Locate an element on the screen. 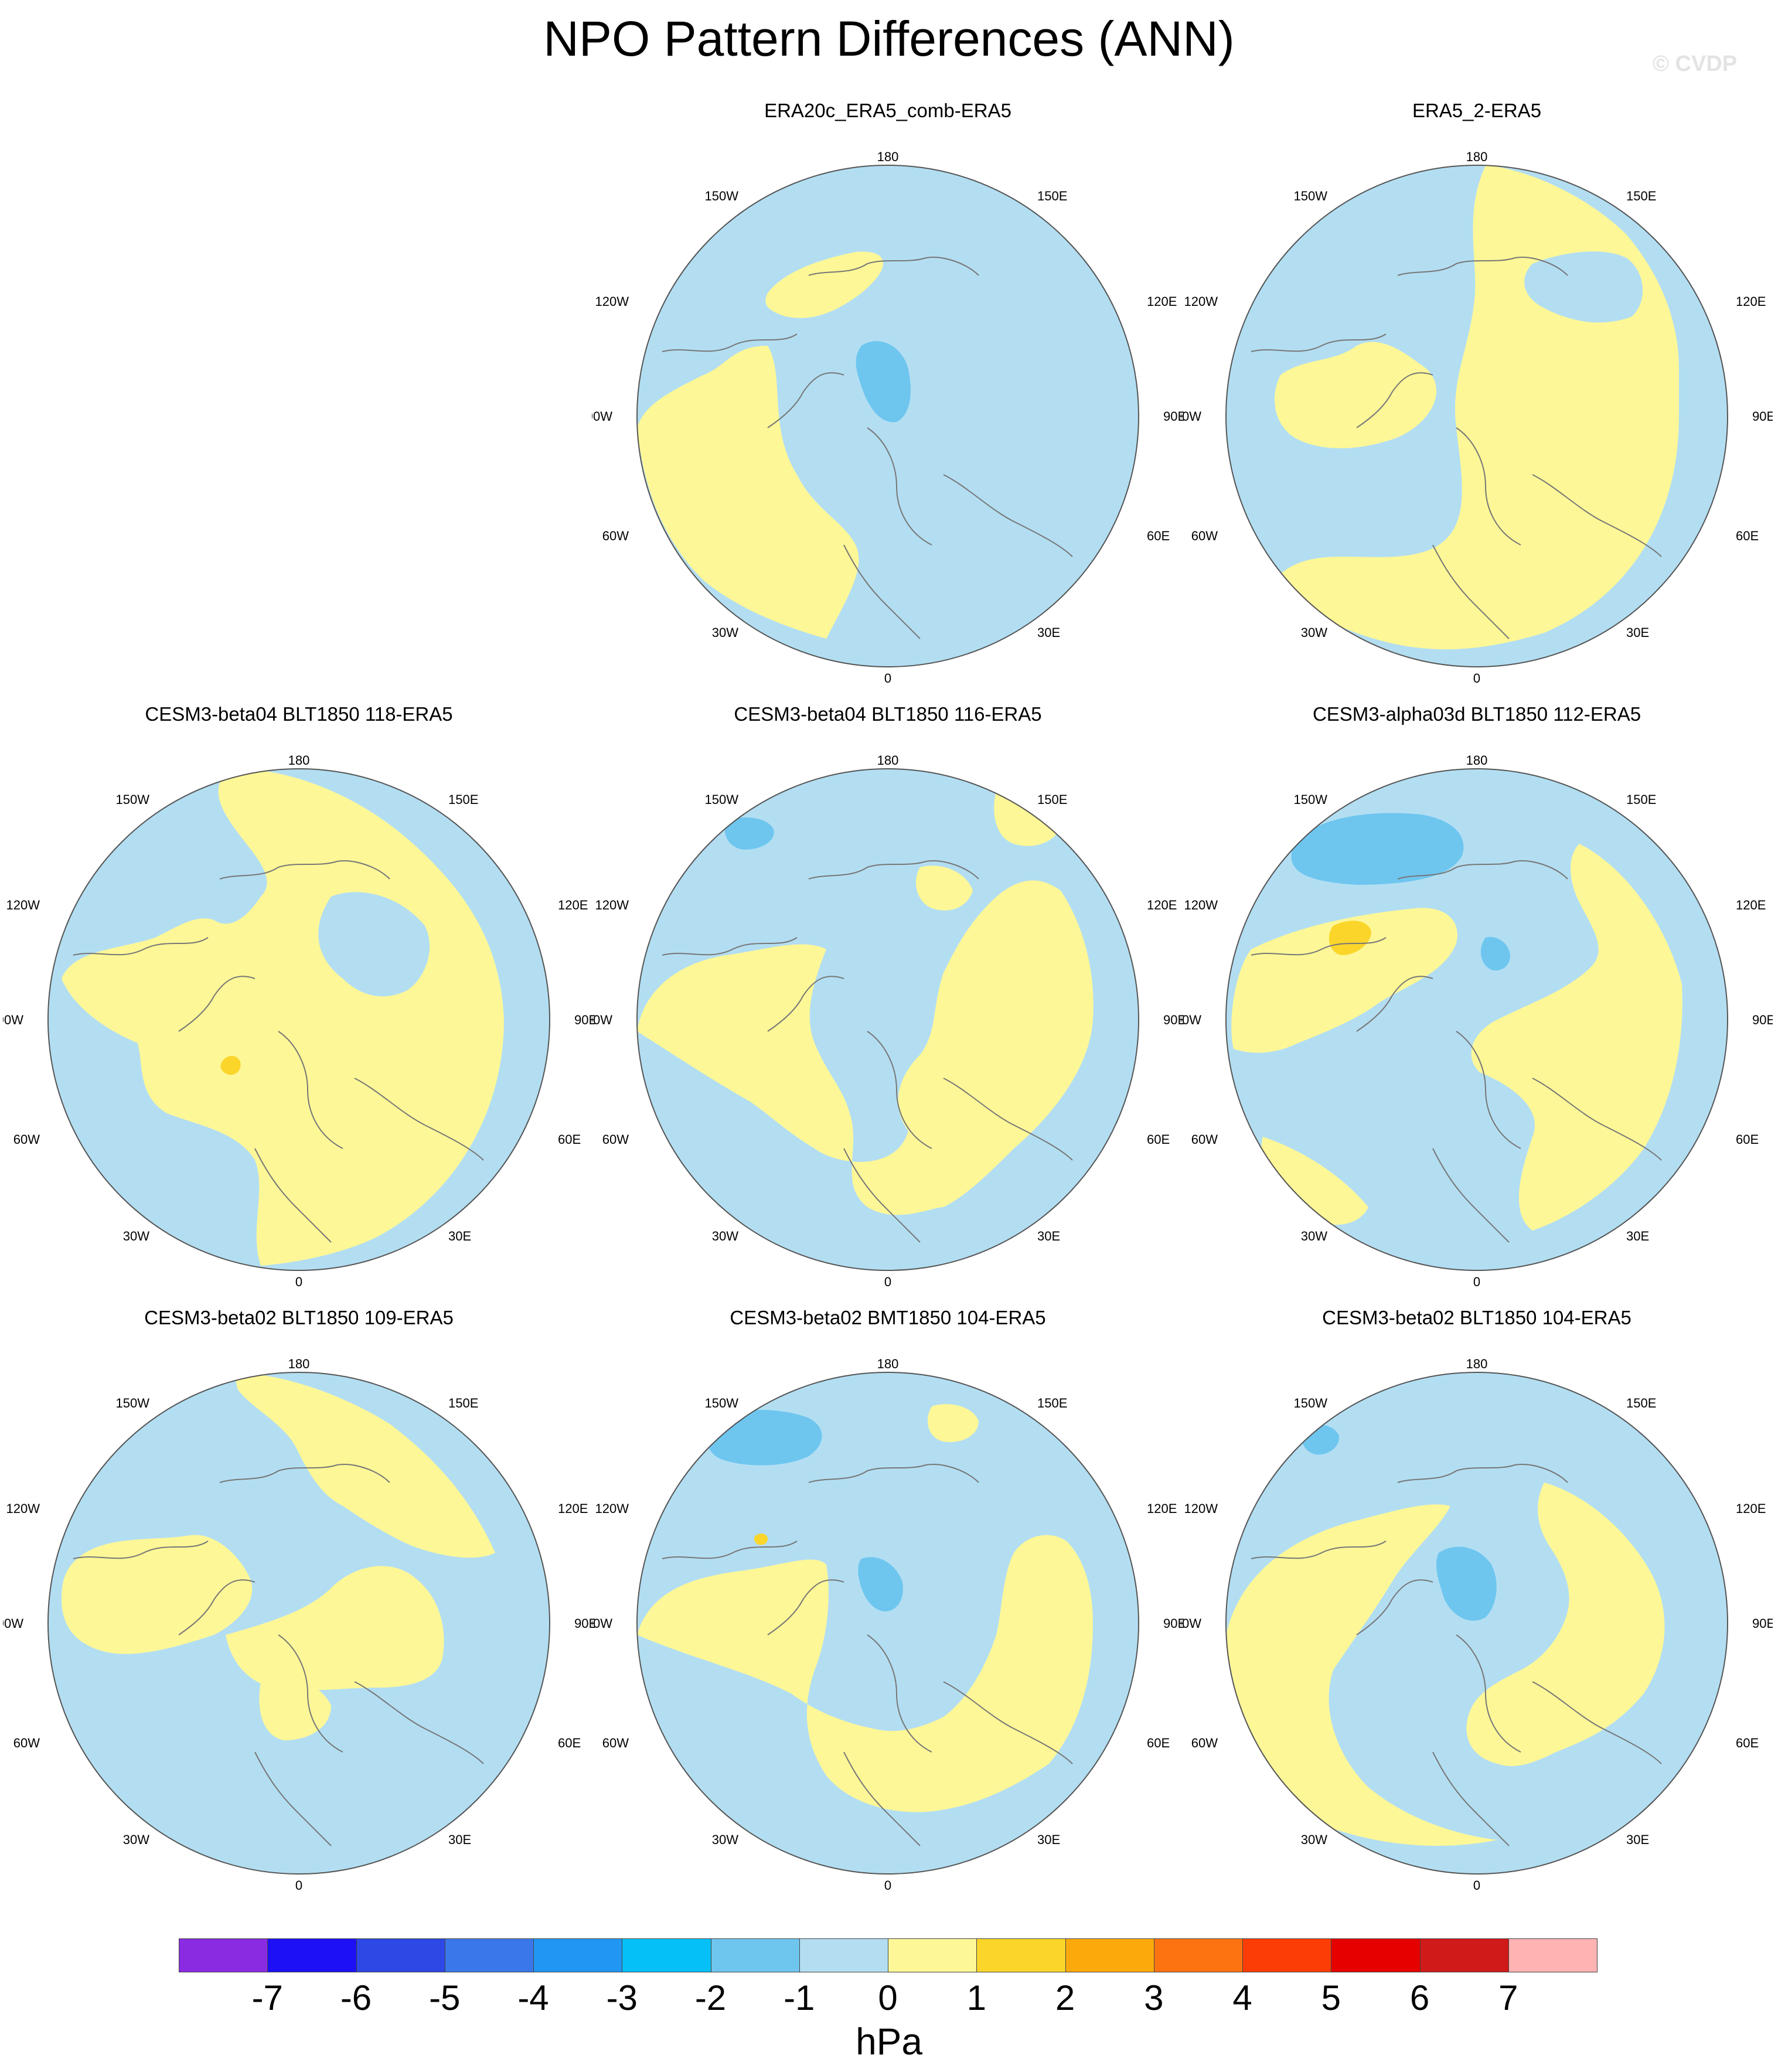 The height and width of the screenshot is (2072, 1778). colorbar-tick-label: -4 is located at coordinates (533, 1998).